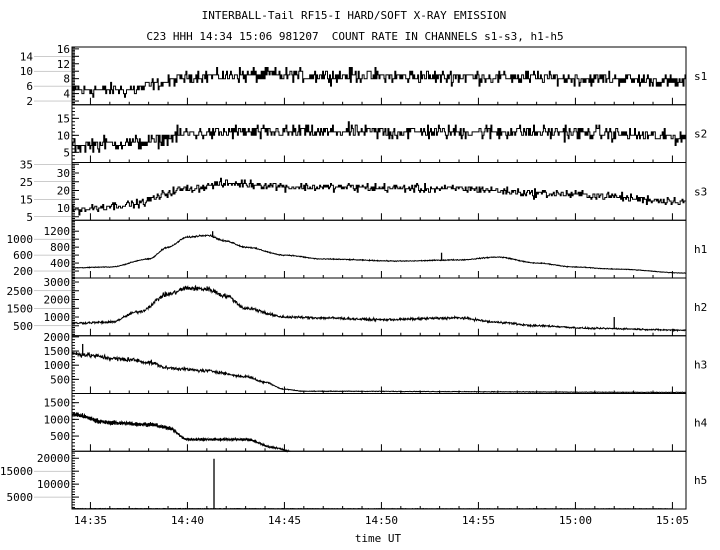  I want to click on channel-label-s2: s2, so click(700, 134).